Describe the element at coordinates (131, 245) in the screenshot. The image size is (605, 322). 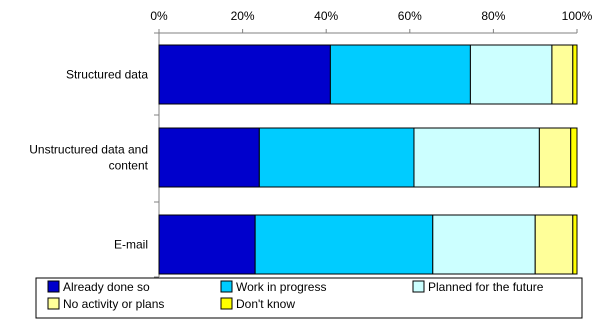
I see `category-label: E-mail` at that location.